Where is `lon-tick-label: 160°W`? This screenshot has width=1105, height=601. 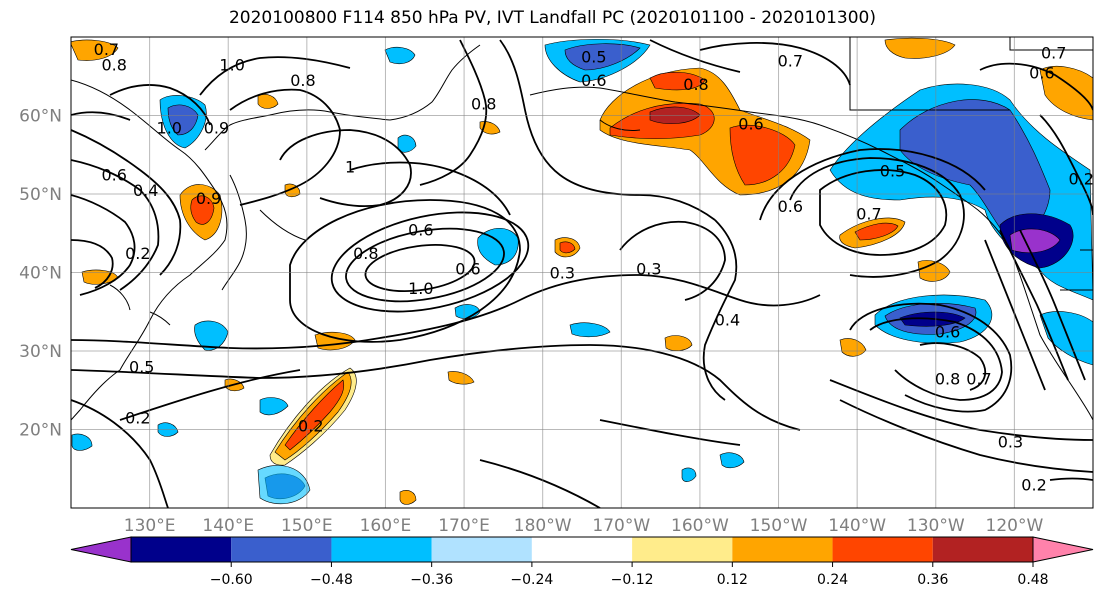
lon-tick-label: 160°W is located at coordinates (700, 526).